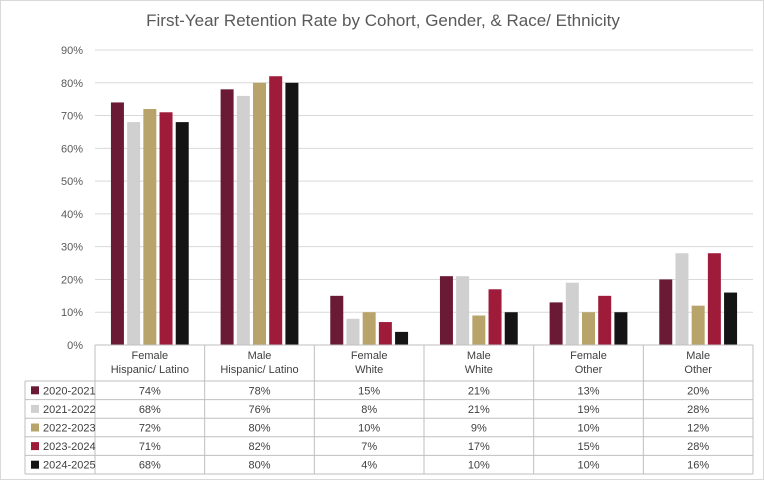 This screenshot has width=764, height=481. Describe the element at coordinates (72, 51) in the screenshot. I see `y-tick-label: 90%` at that location.